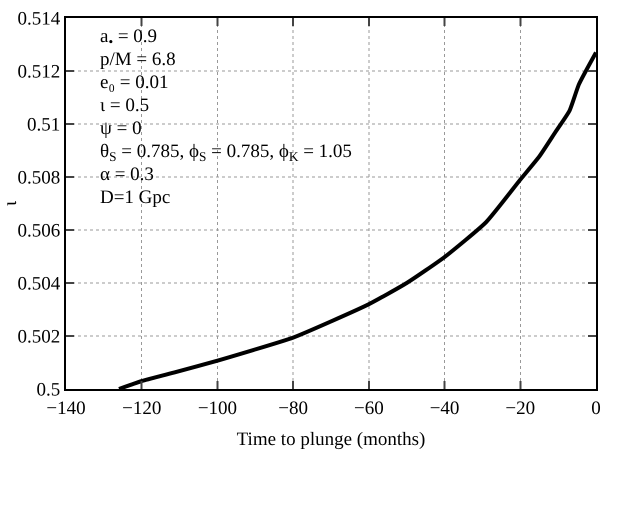 The height and width of the screenshot is (506, 629). What do you see at coordinates (331, 439) in the screenshot?
I see `x-axis-title: Time to plunge (months)` at bounding box center [331, 439].